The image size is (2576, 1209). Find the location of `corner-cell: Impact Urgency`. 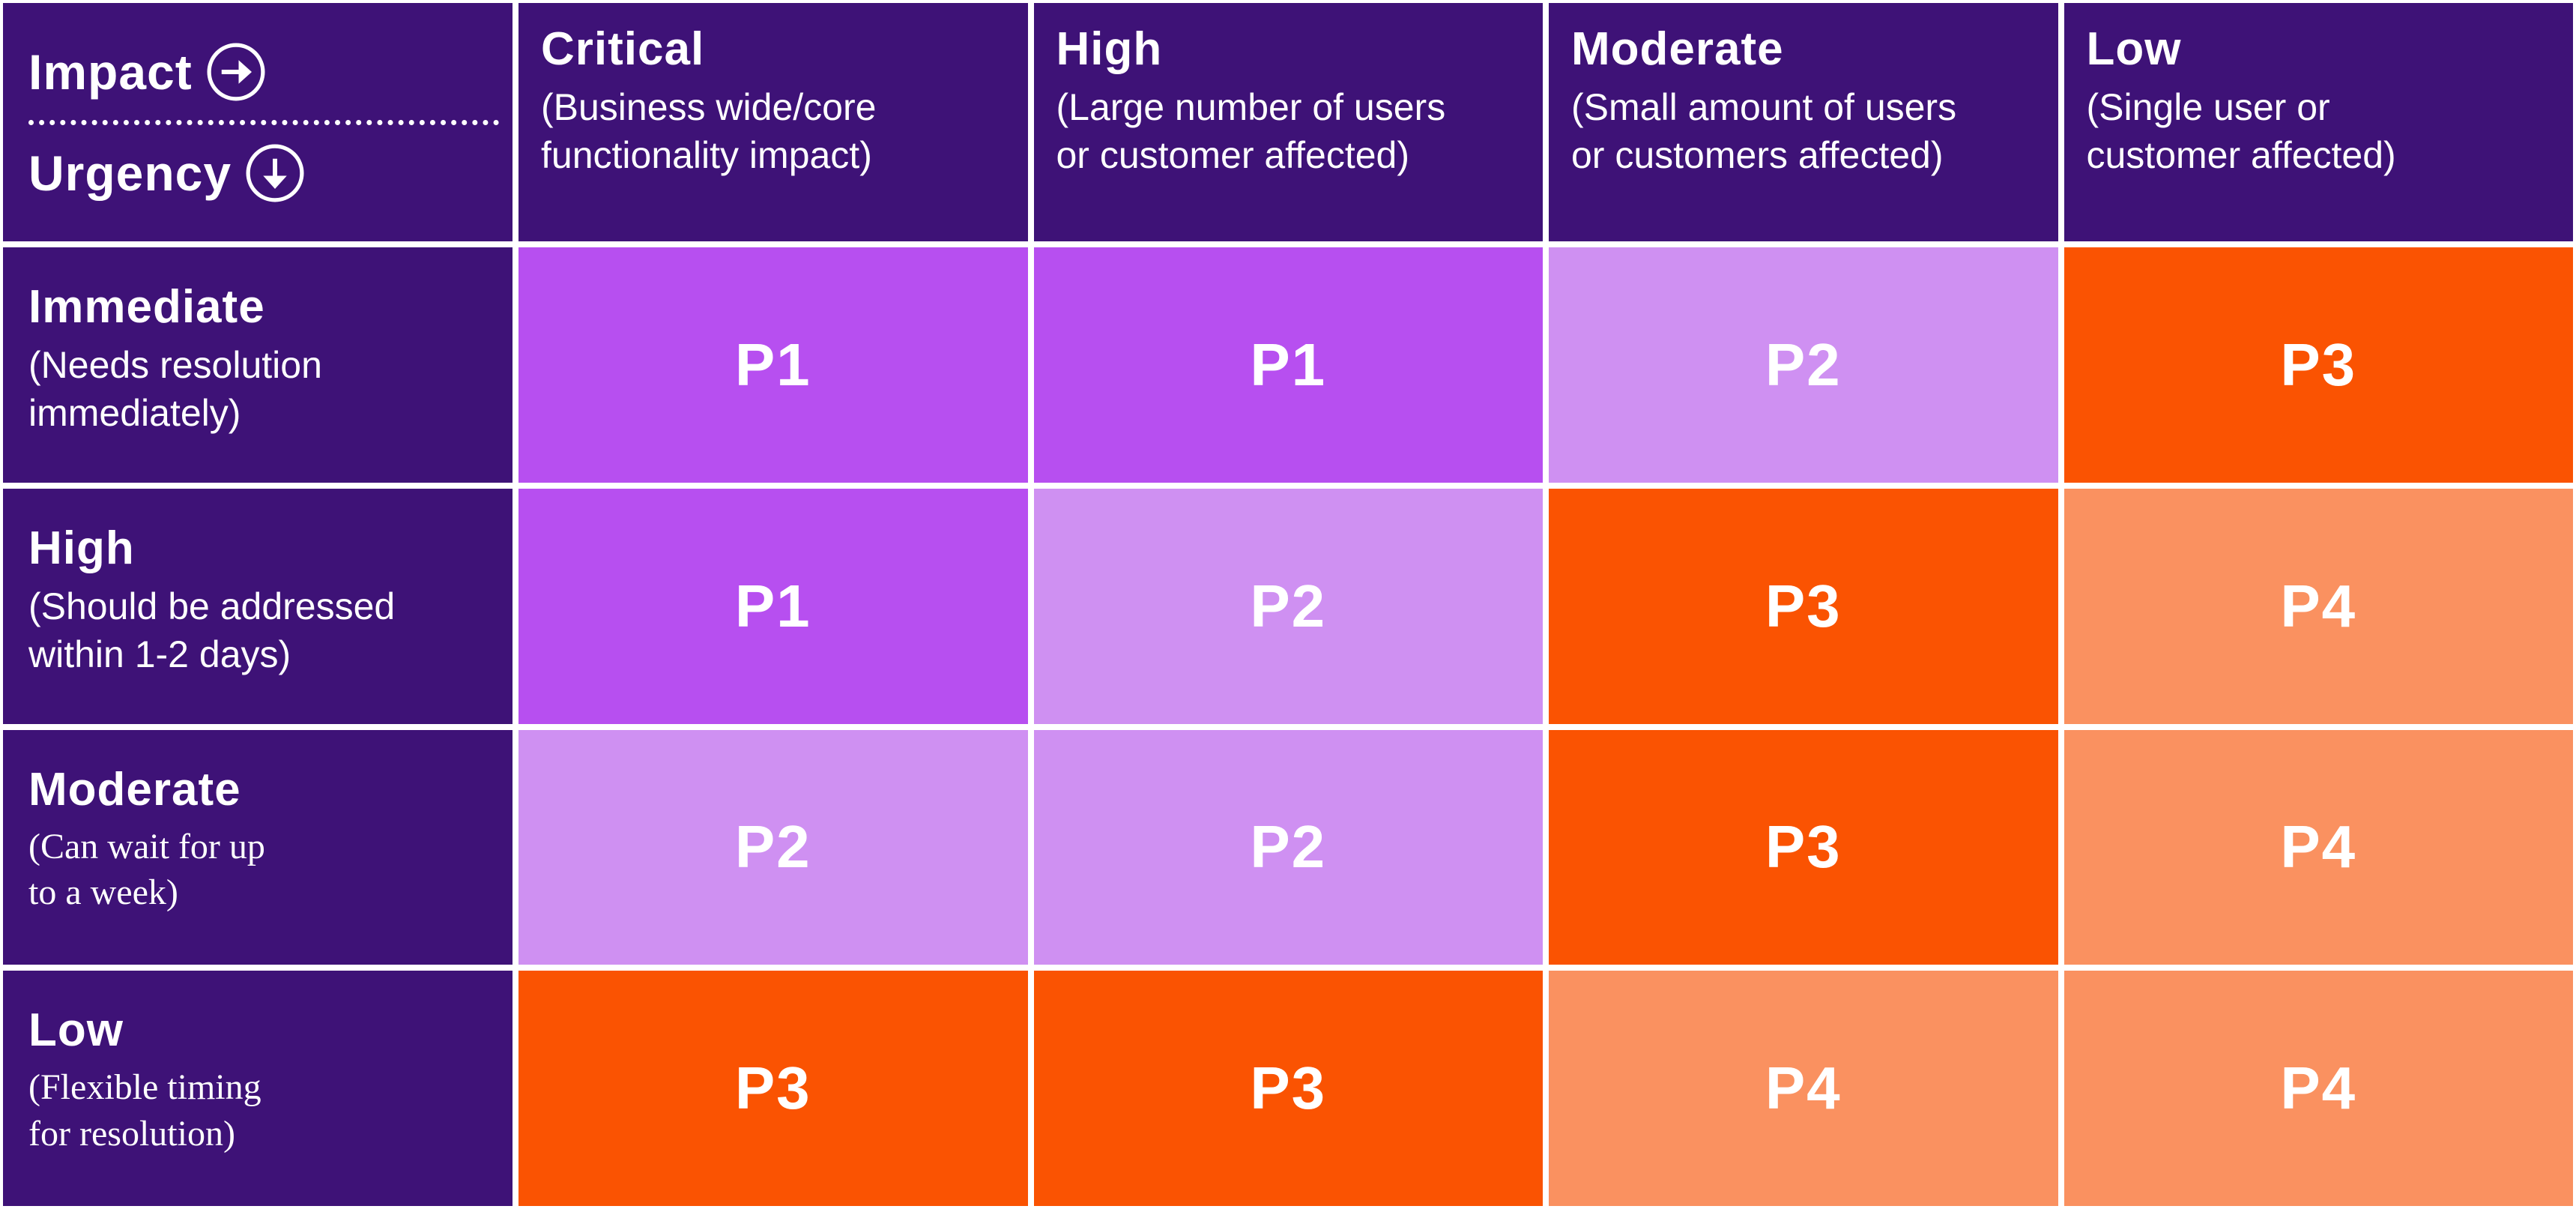

corner-cell: Impact Urgency is located at coordinates (258, 122).